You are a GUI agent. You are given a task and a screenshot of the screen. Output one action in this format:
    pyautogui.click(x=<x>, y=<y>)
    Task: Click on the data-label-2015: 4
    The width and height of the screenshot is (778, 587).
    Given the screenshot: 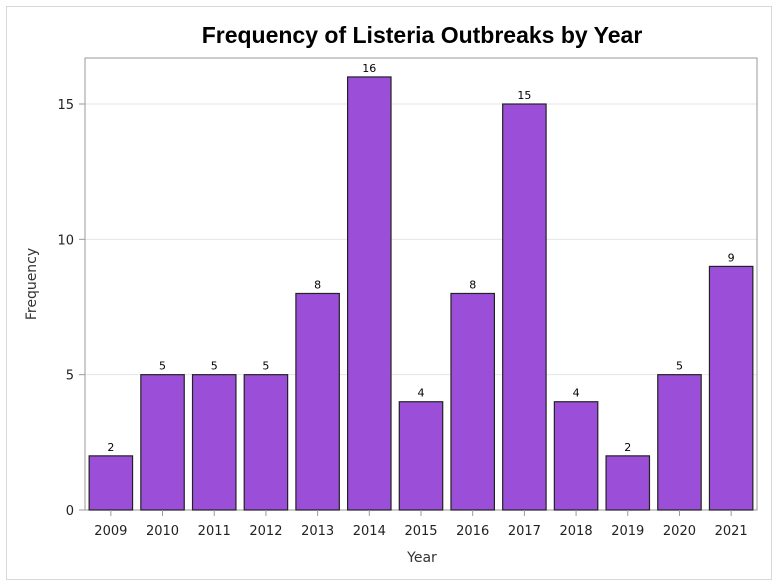 What is the action you would take?
    pyautogui.click(x=421, y=393)
    